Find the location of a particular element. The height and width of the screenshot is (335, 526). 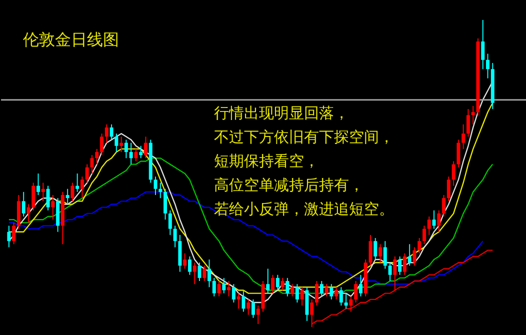

annotation: 不过下方依旧有下探空间， is located at coordinates (304, 137).